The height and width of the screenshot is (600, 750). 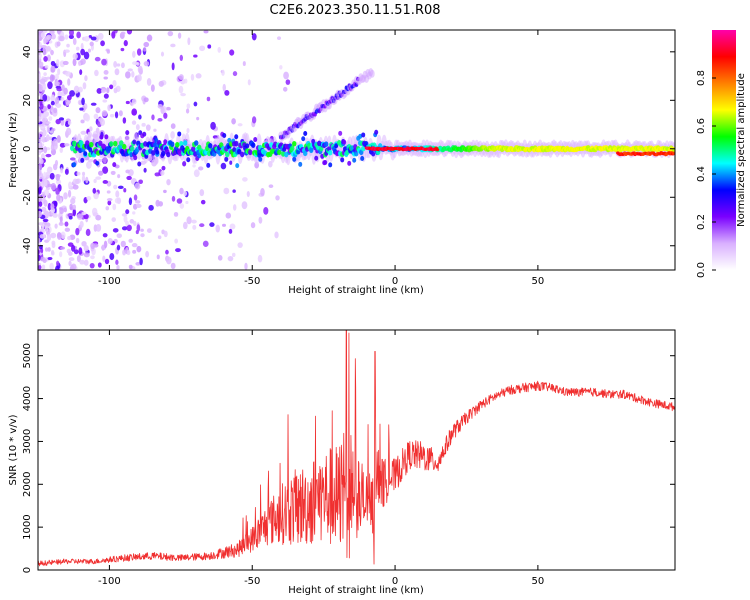 I want to click on spectrogram-y-tick-label: 40, so click(x=27, y=51).